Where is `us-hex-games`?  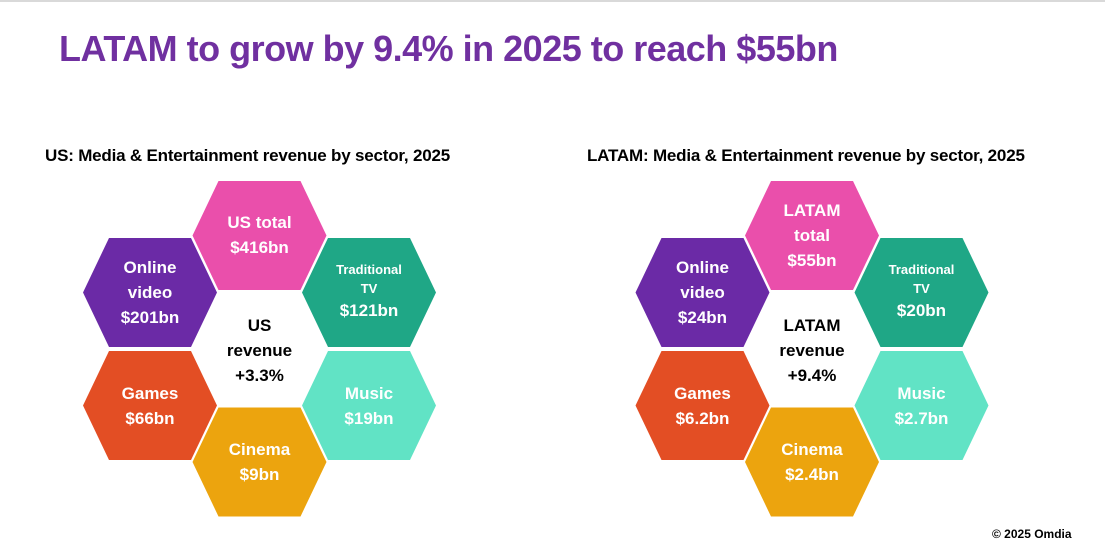 us-hex-games is located at coordinates (150, 405).